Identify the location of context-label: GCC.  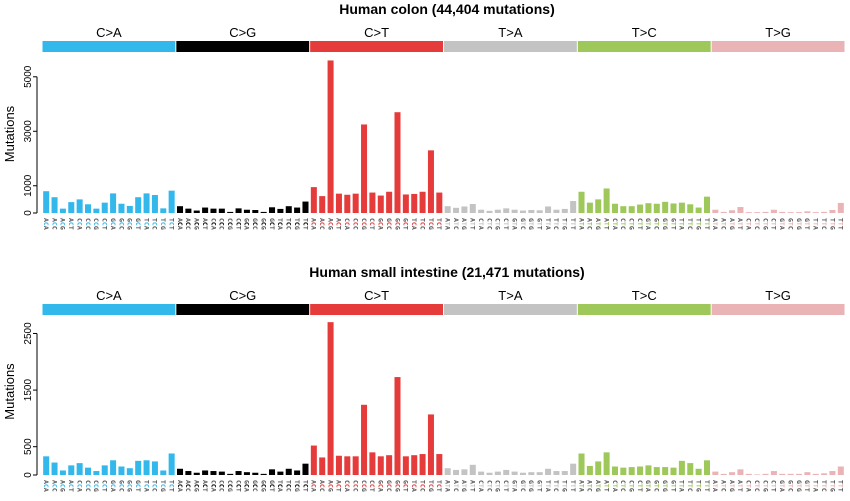
(121, 224).